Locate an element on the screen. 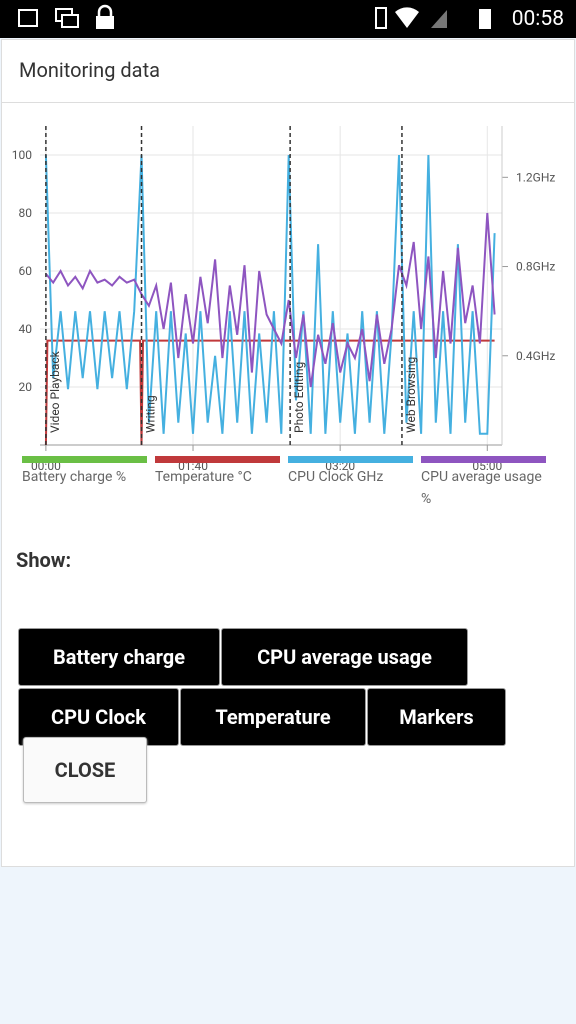 This screenshot has height=1024, width=576. y-tick-label: 100 is located at coordinates (22, 155).